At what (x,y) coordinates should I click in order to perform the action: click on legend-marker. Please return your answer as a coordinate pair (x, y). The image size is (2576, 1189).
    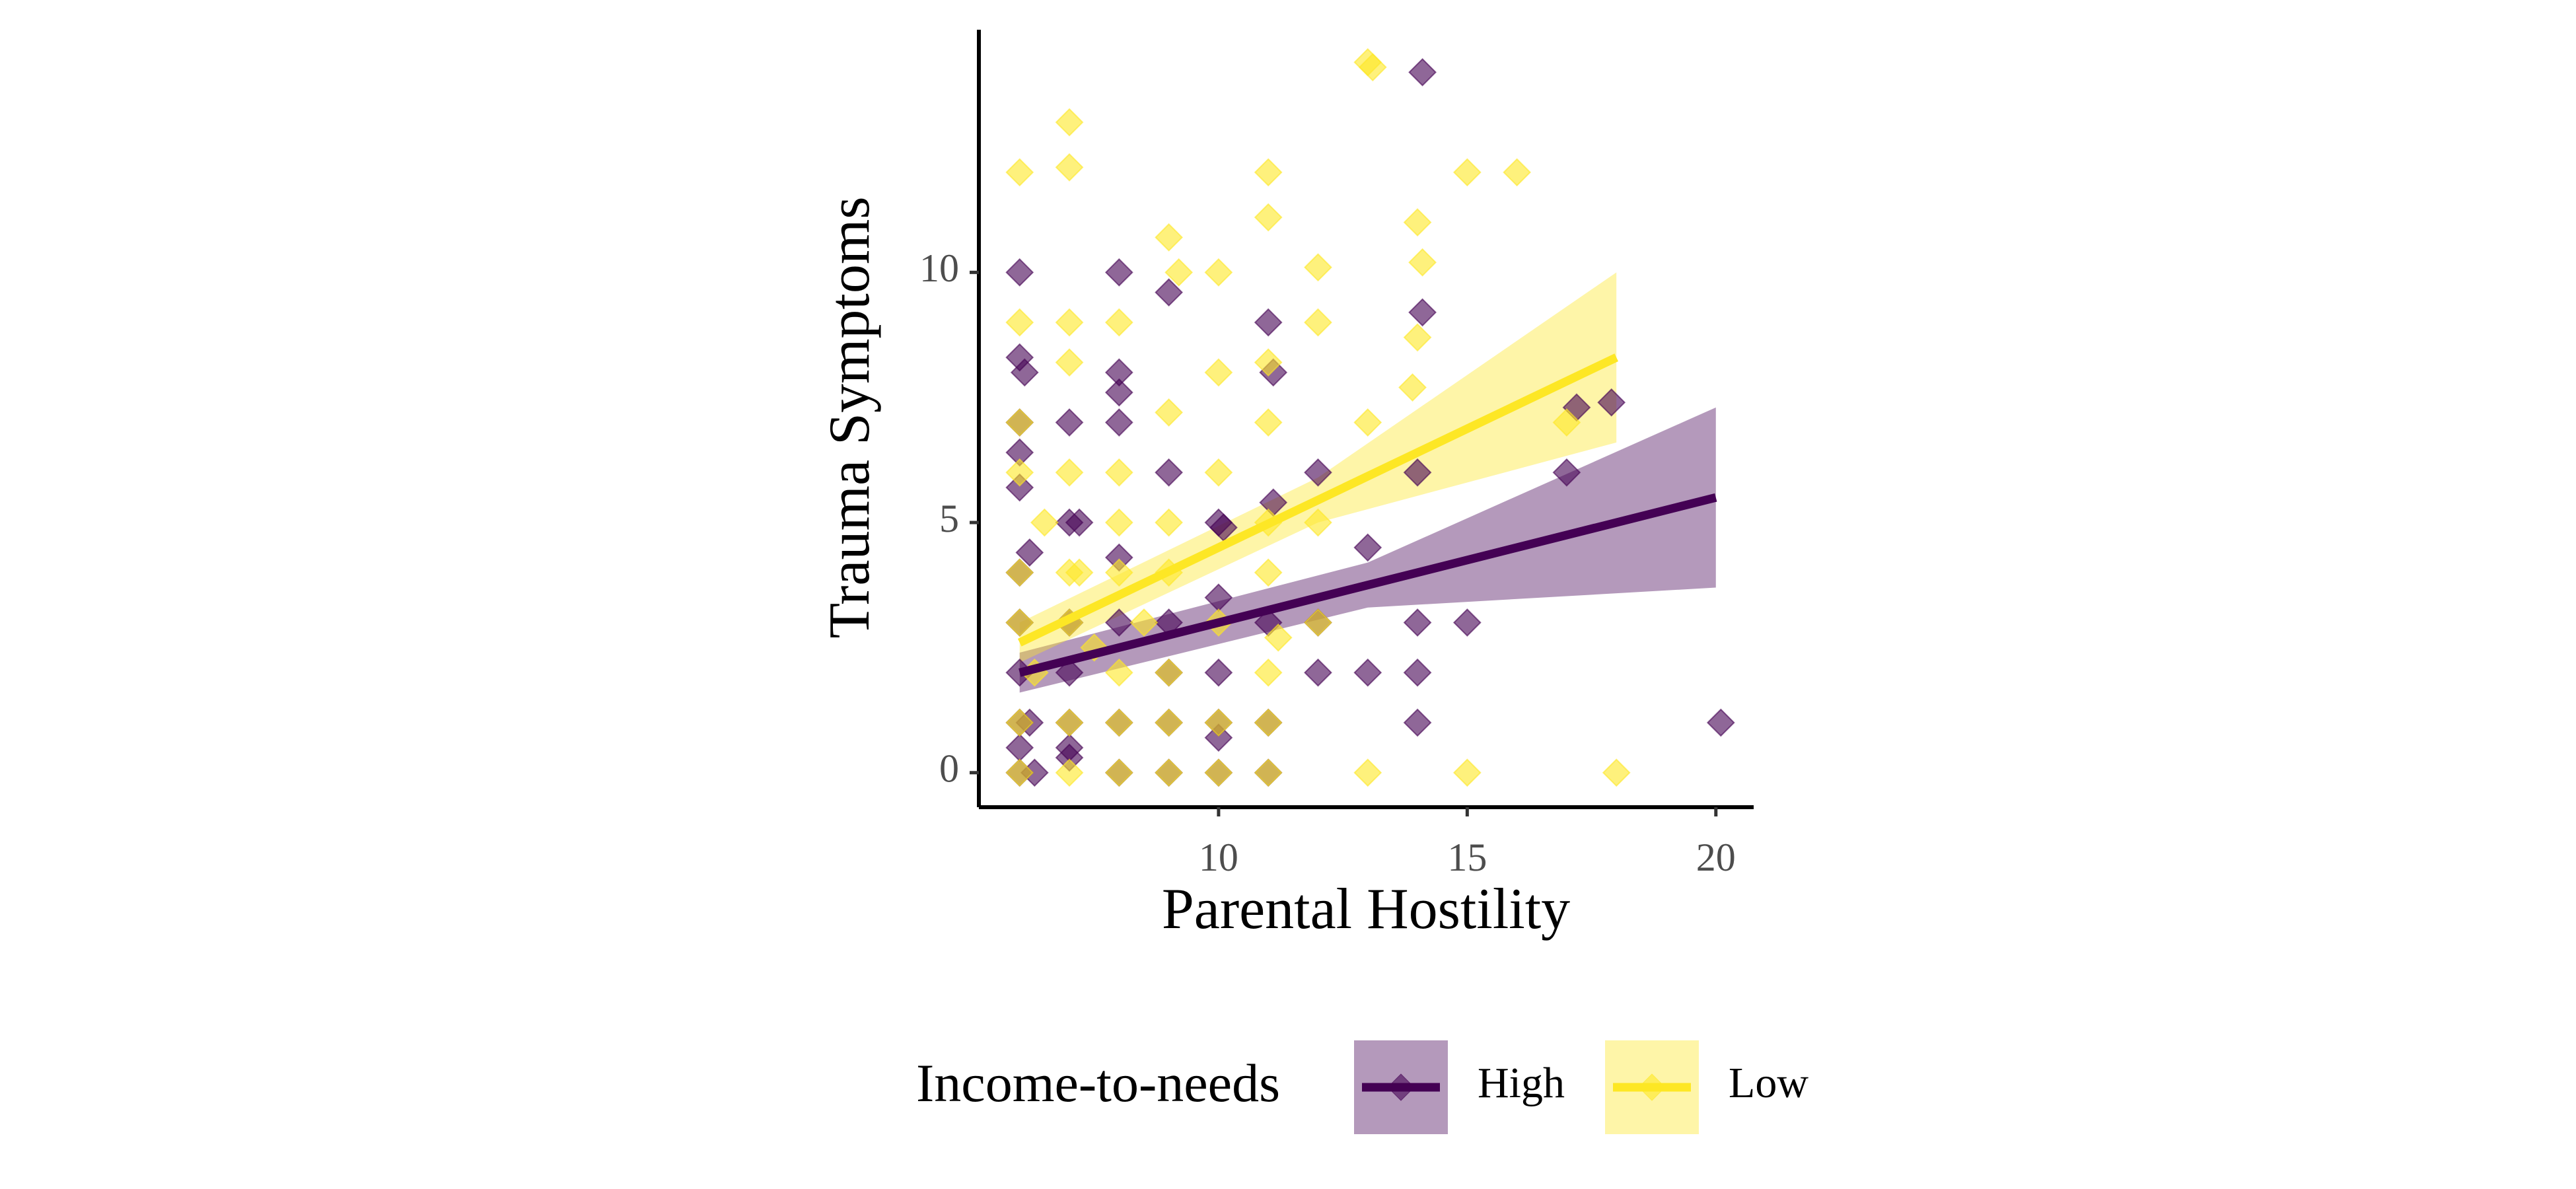
    Looking at the image, I should click on (1652, 1087).